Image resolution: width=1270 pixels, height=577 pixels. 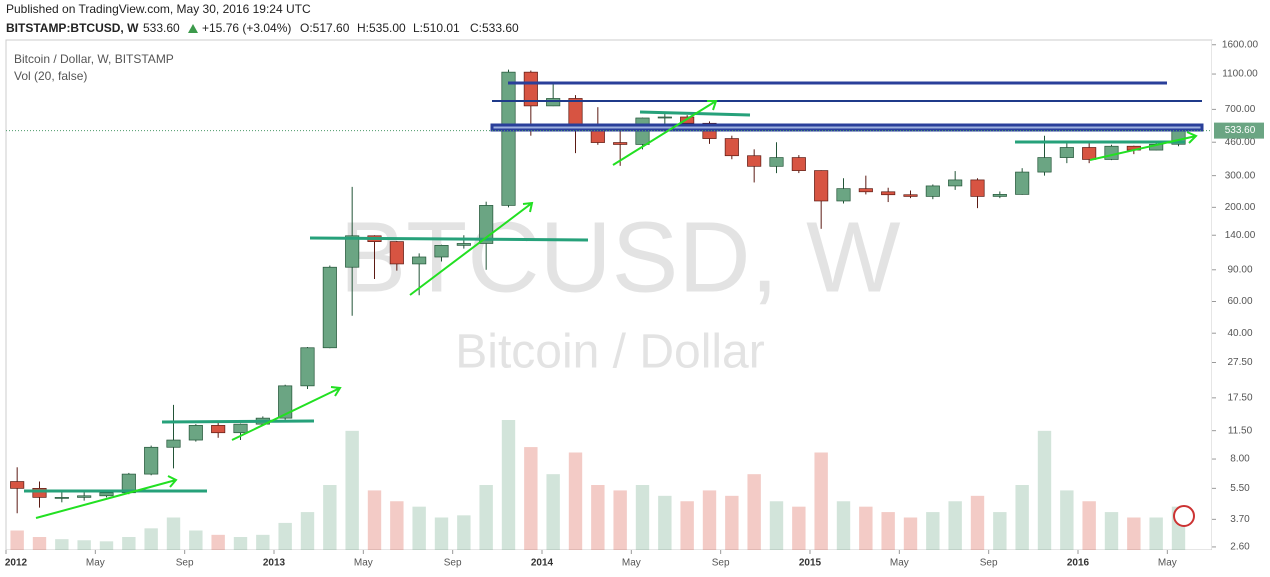 What do you see at coordinates (1240, 109) in the screenshot?
I see `y-tick-label: 700.00` at bounding box center [1240, 109].